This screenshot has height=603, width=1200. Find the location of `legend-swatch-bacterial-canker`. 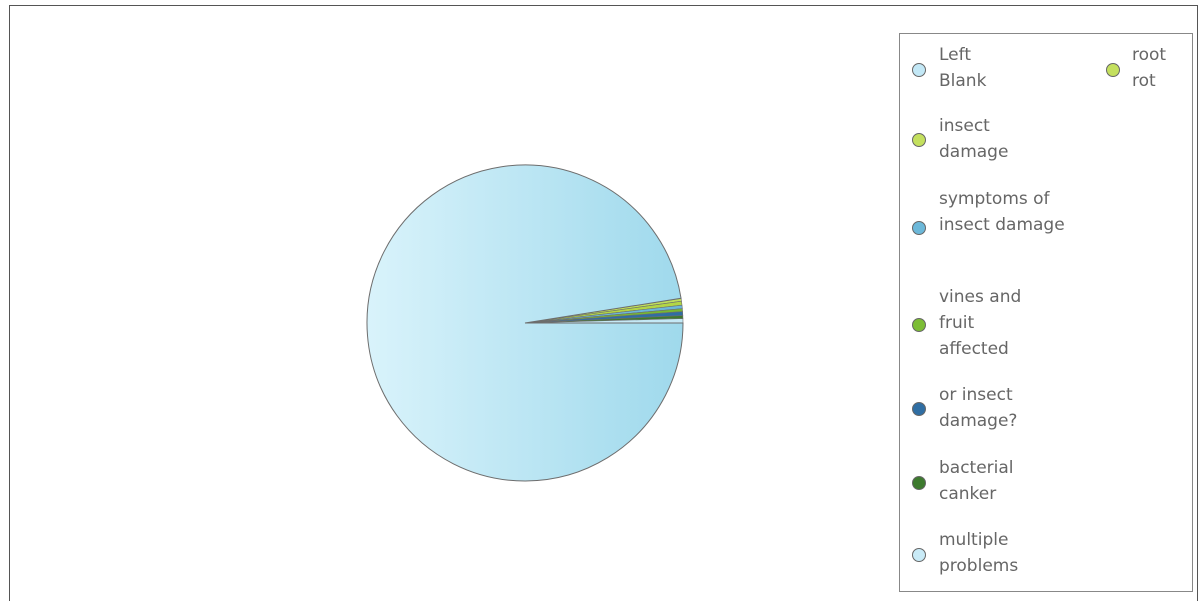

legend-swatch-bacterial-canker is located at coordinates (919, 483).